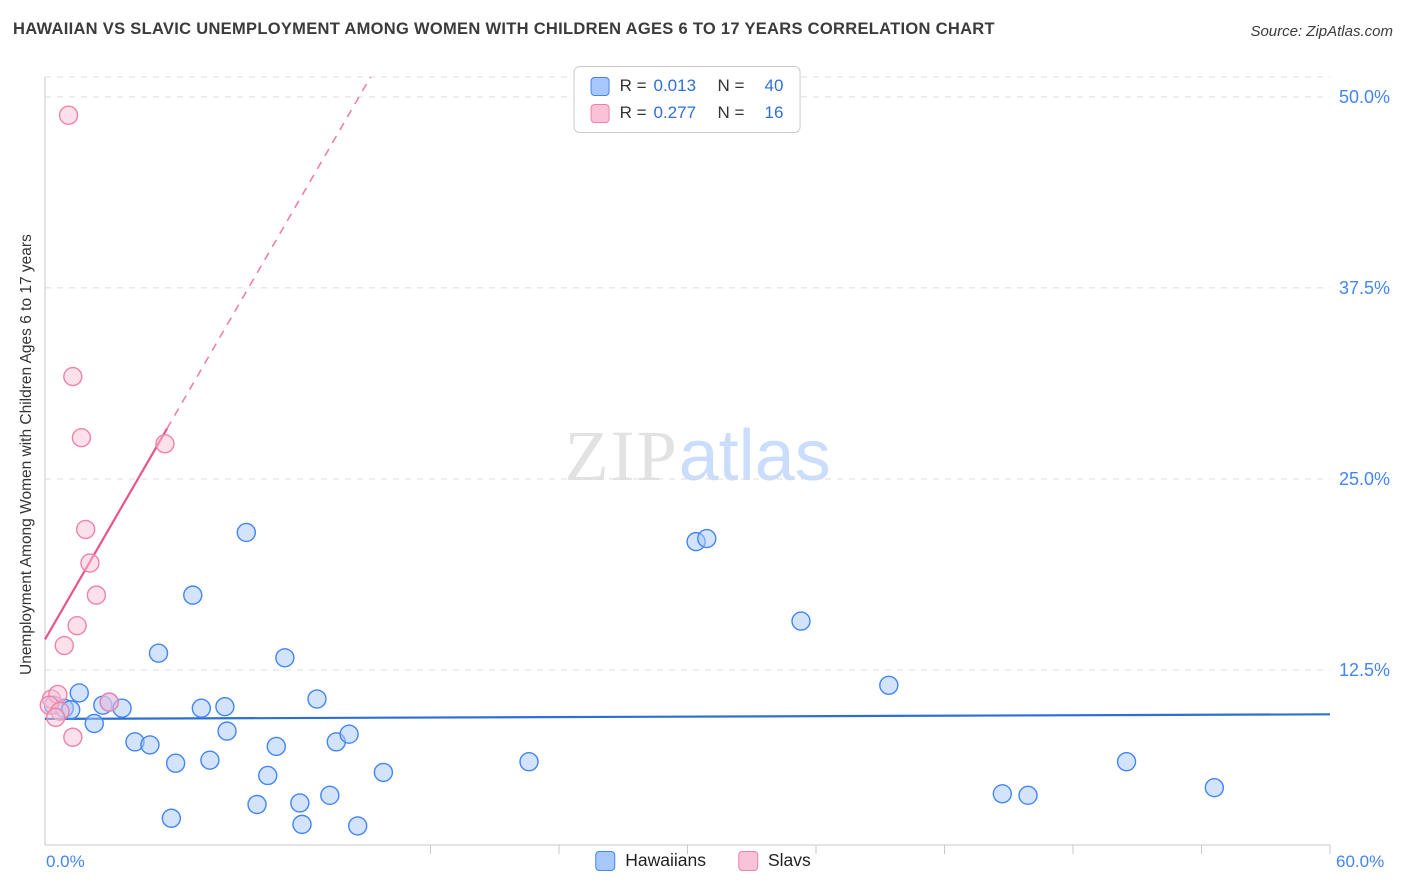 The width and height of the screenshot is (1406, 892). What do you see at coordinates (665, 860) in the screenshot?
I see `hawaiians-legend-label: Hawaiians` at bounding box center [665, 860].